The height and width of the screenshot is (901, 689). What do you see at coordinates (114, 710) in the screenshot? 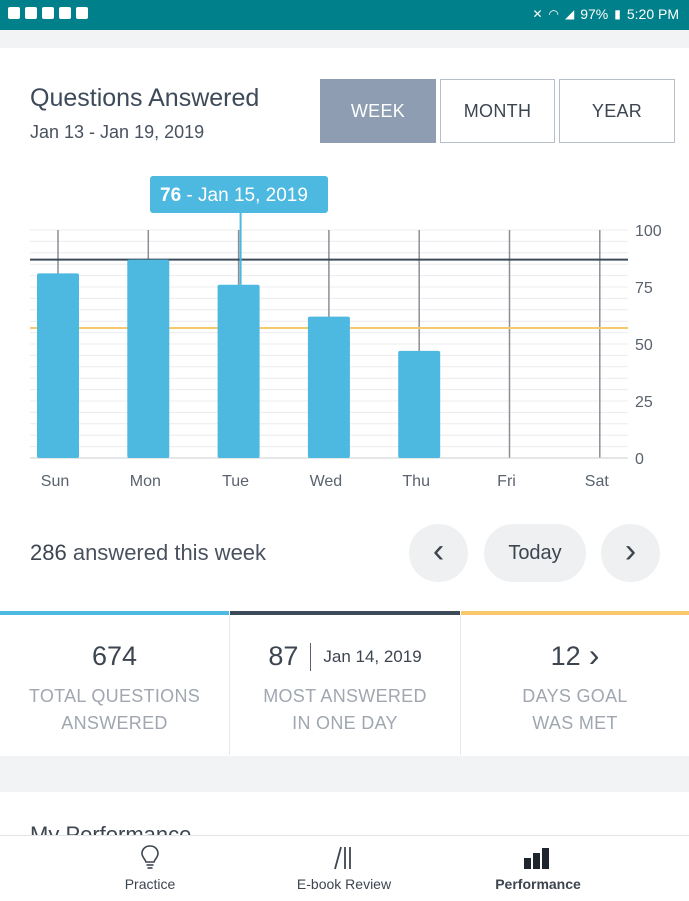
I see `stat-label: TOTAL QUESTIONS ANSWERED` at bounding box center [114, 710].